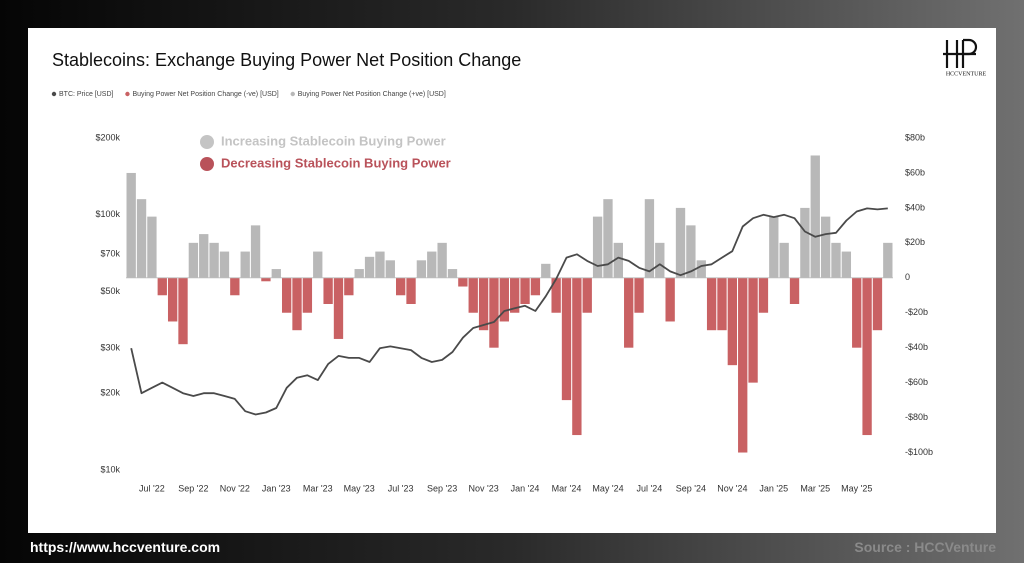  I want to click on x-tick-label: Jan '25, so click(773, 488).